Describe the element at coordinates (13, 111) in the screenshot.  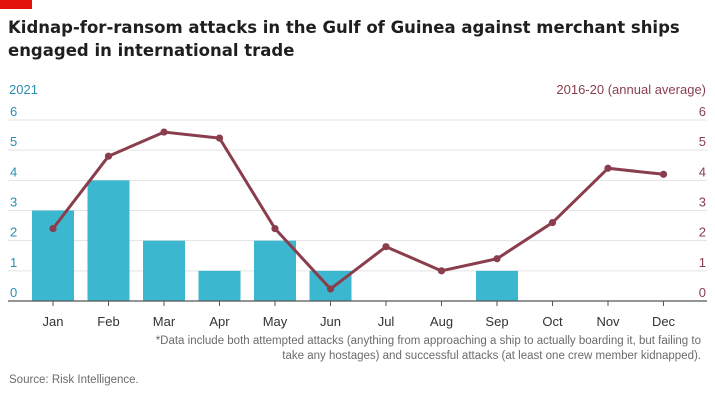
I see `left-tick-label: 6` at that location.